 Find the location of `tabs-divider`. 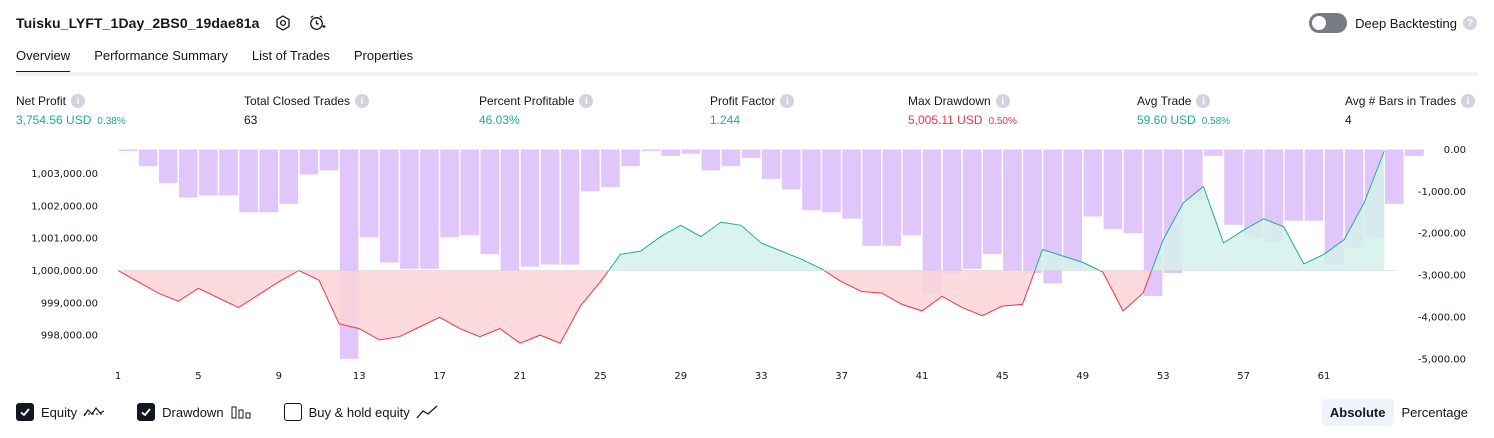

tabs-divider is located at coordinates (747, 74).